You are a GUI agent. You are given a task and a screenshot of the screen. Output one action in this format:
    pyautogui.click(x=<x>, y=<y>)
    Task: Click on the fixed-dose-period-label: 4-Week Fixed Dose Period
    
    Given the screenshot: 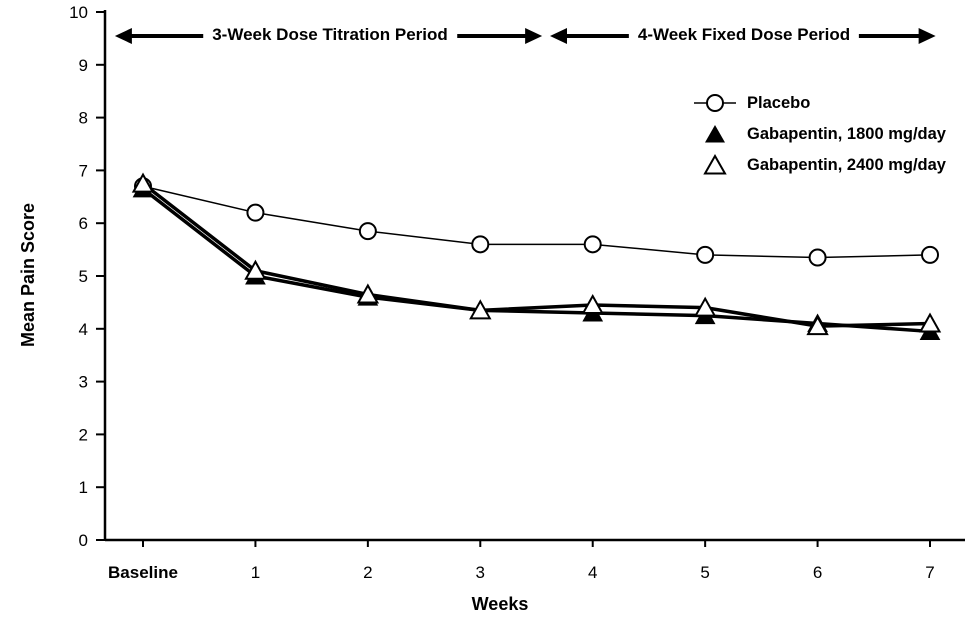 What is the action you would take?
    pyautogui.click(x=744, y=35)
    